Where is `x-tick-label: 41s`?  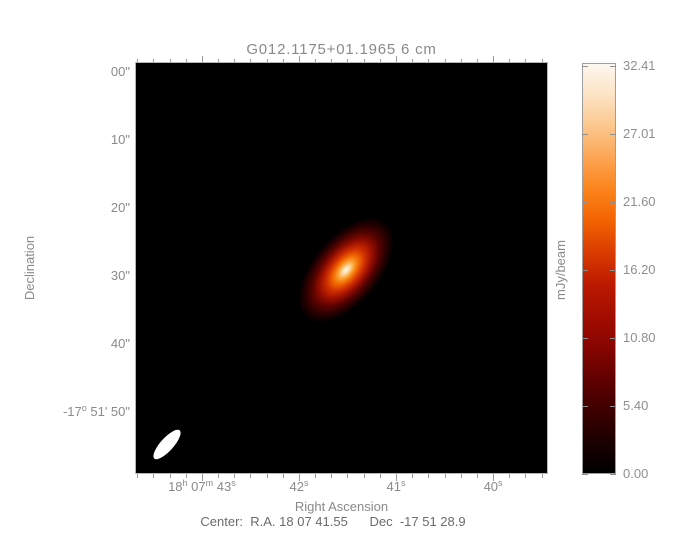 x-tick-label: 41s is located at coordinates (396, 486).